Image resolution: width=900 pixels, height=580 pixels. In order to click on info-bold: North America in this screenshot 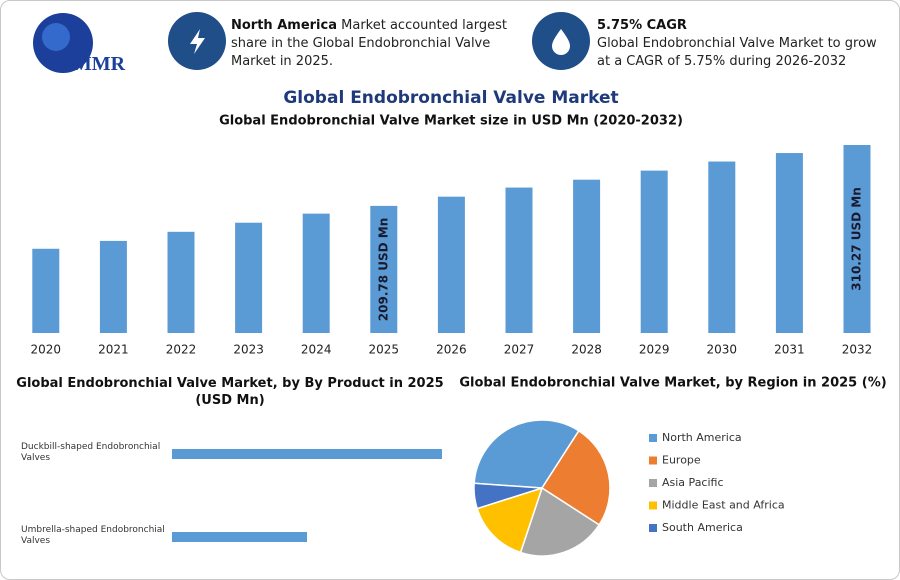, I will do `click(284, 25)`.